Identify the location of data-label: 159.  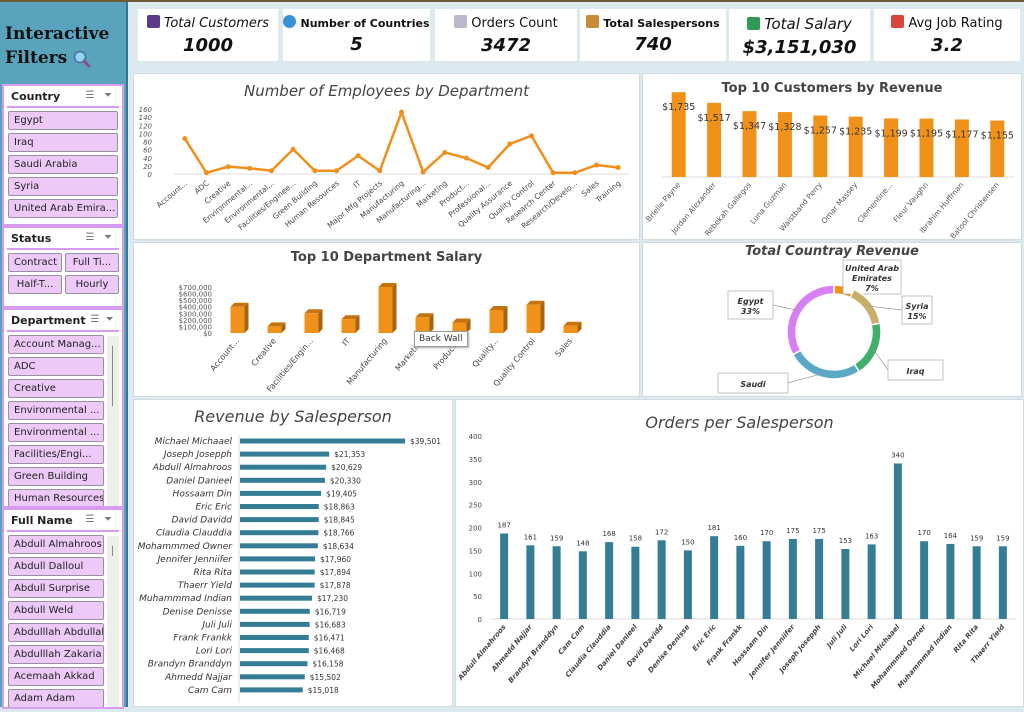
(1002, 538).